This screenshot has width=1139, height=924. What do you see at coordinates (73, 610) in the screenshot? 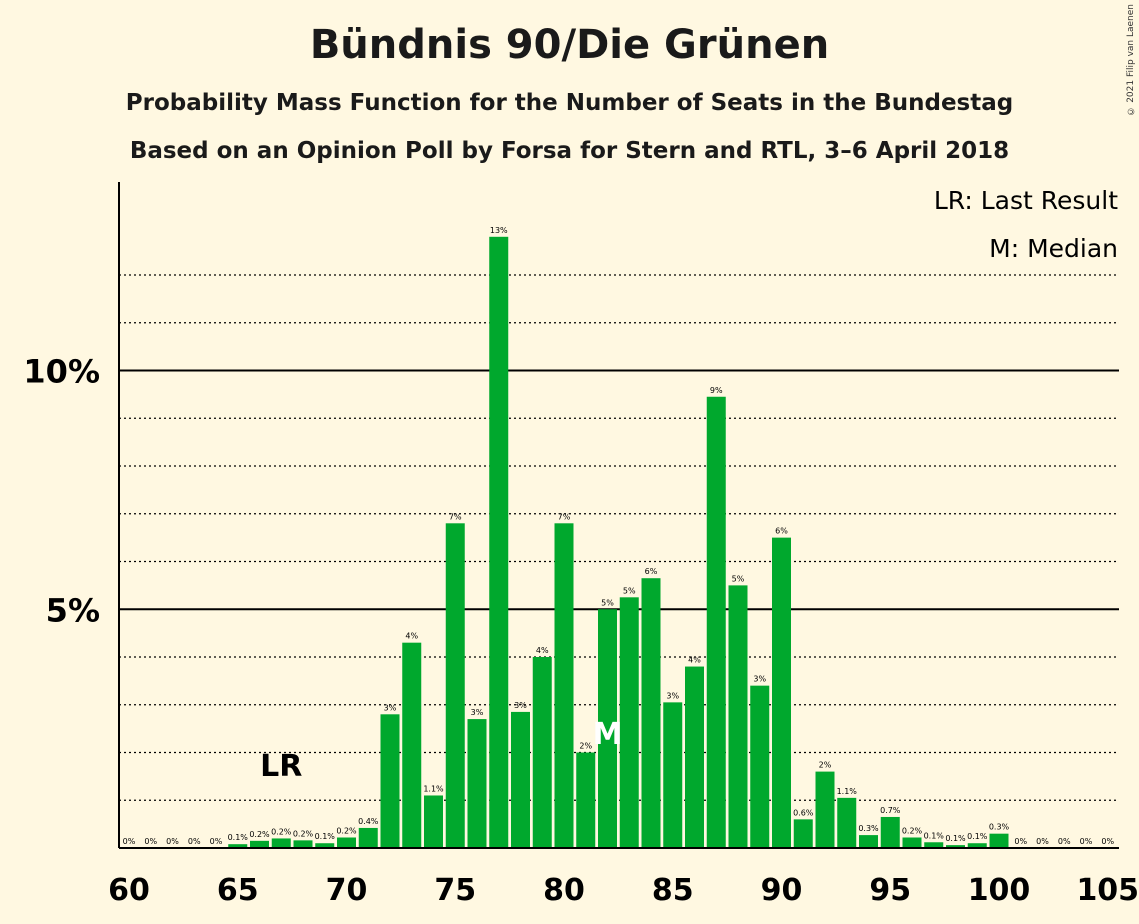
I see `y-tick-5: 5%` at bounding box center [73, 610].